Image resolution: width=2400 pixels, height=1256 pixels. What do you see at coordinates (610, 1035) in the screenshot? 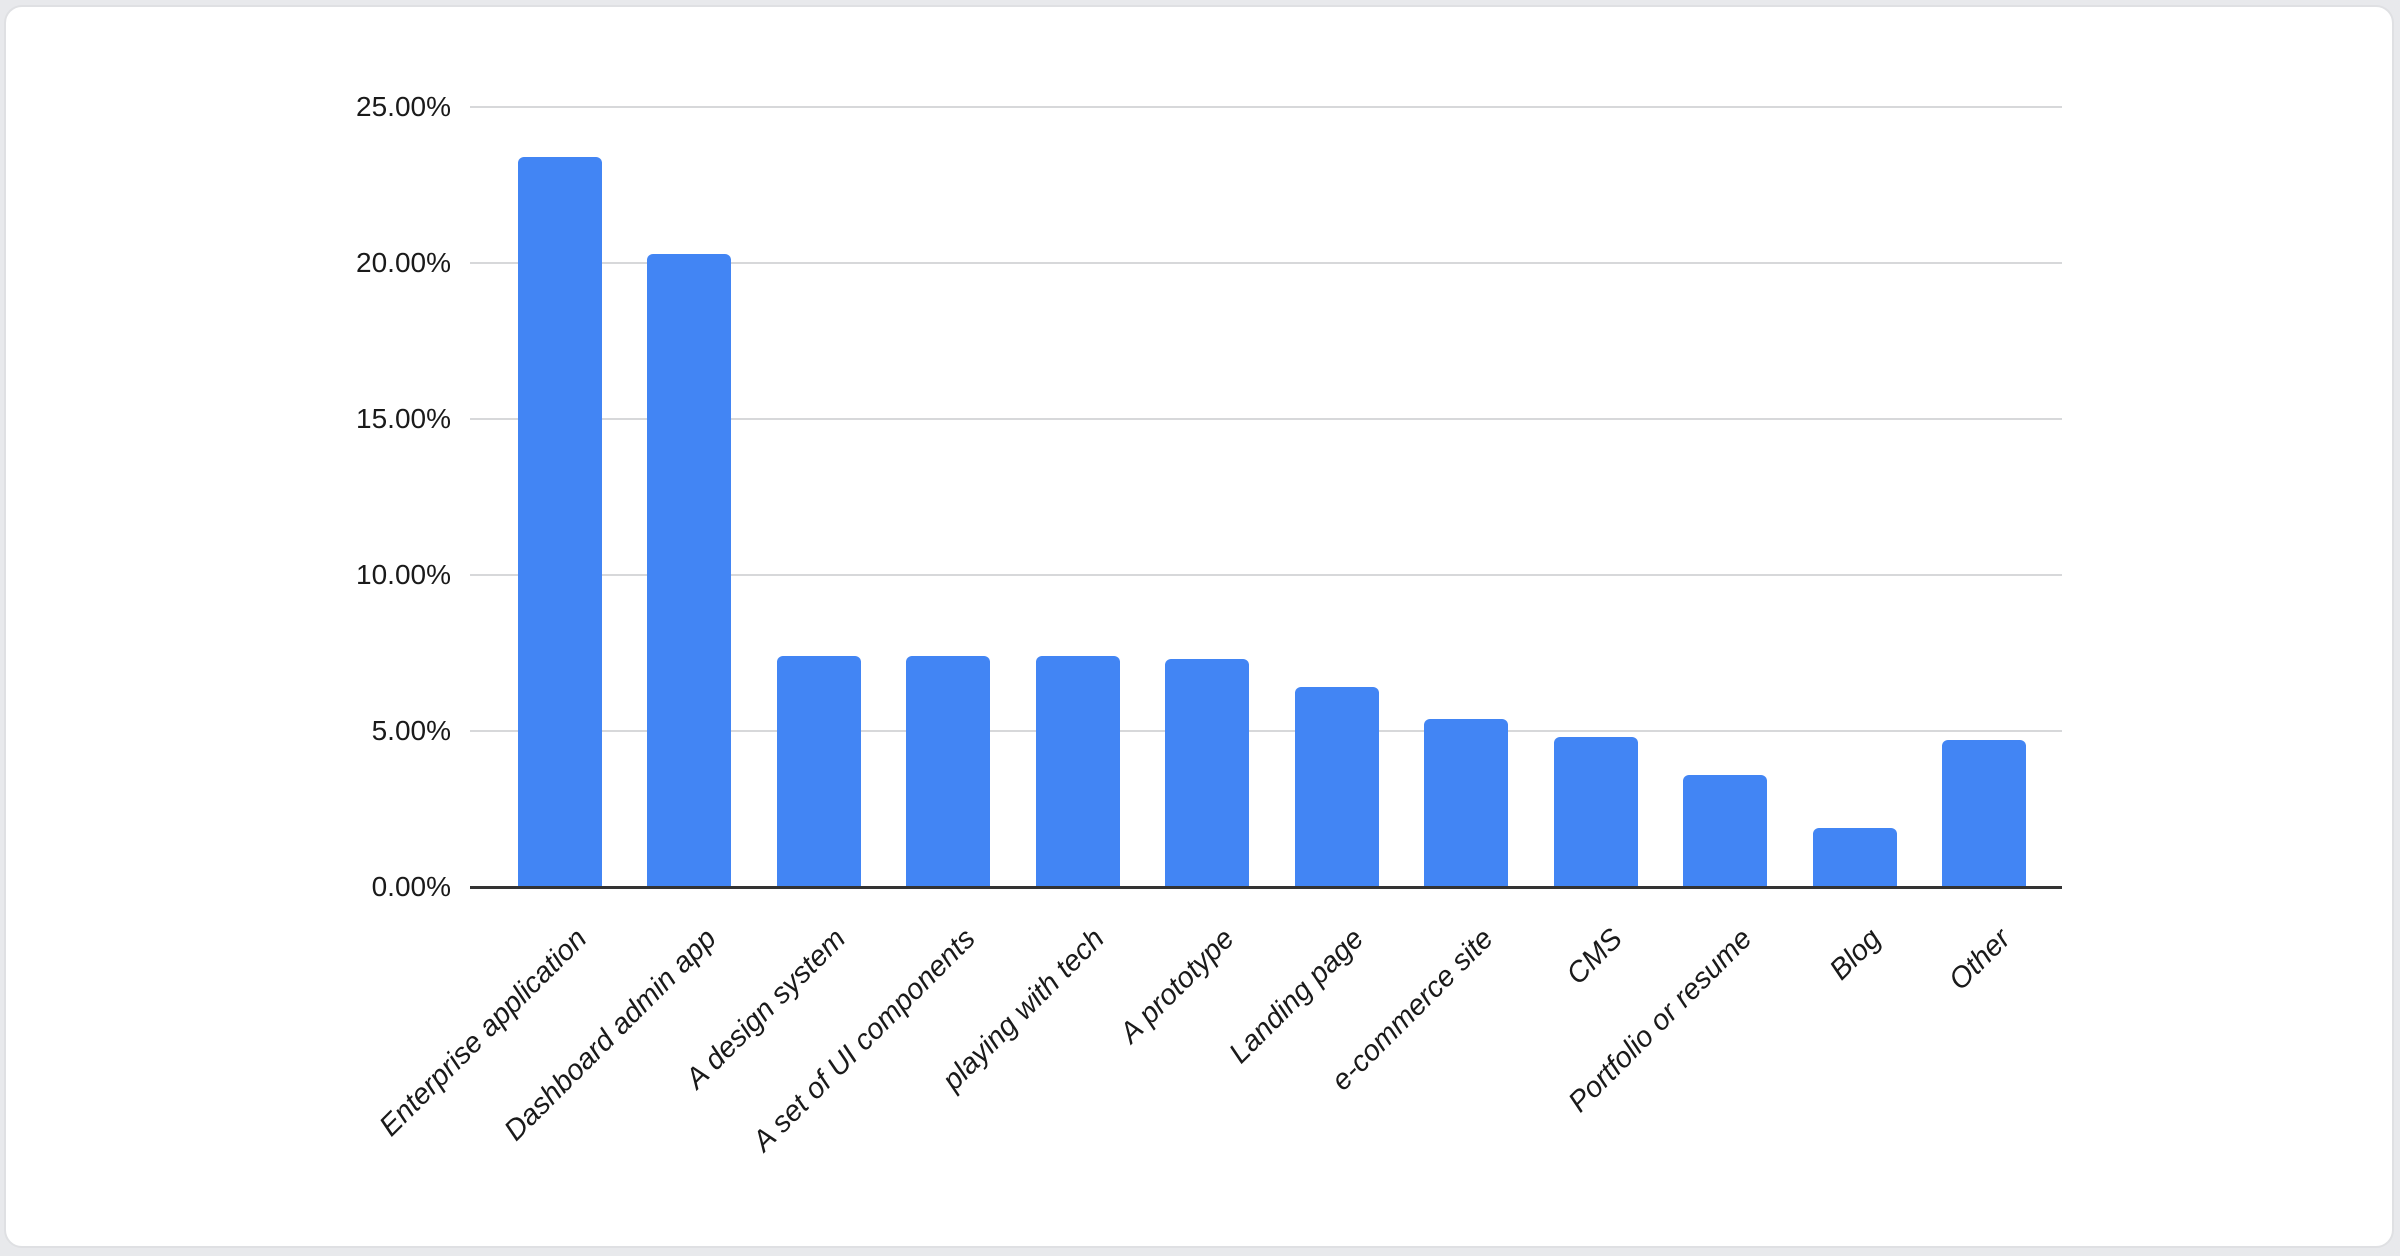
I see `x-tick-label-dashboard-admin-app: Dashboard admin app` at bounding box center [610, 1035].